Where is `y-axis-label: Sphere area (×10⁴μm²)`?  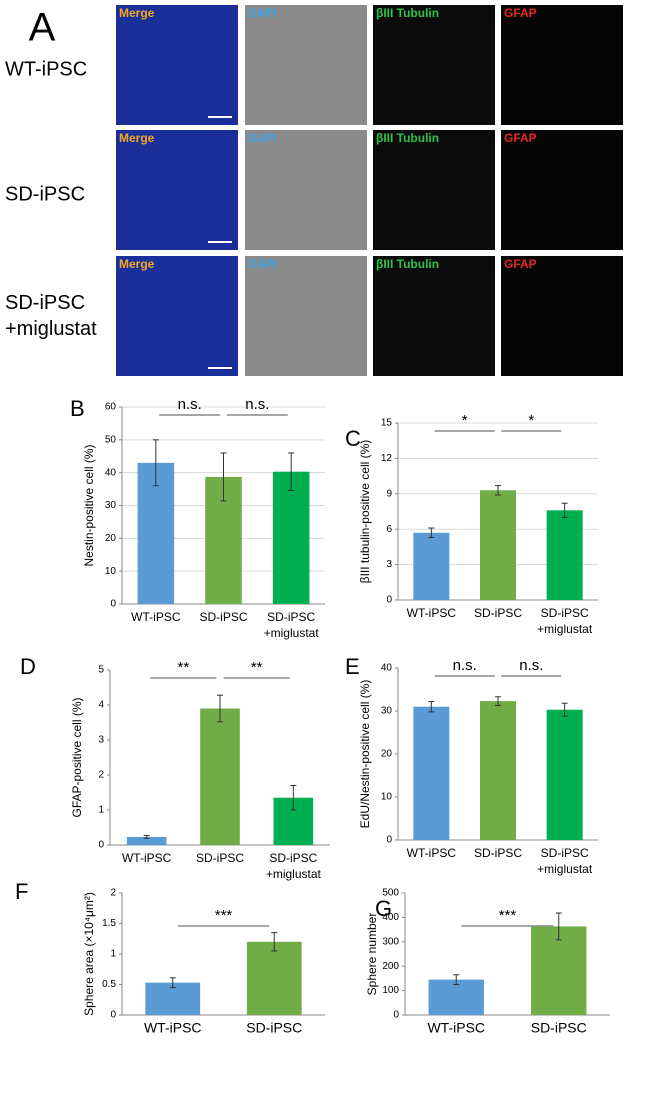
y-axis-label: Sphere area (×10⁴μm²) is located at coordinates (89, 954).